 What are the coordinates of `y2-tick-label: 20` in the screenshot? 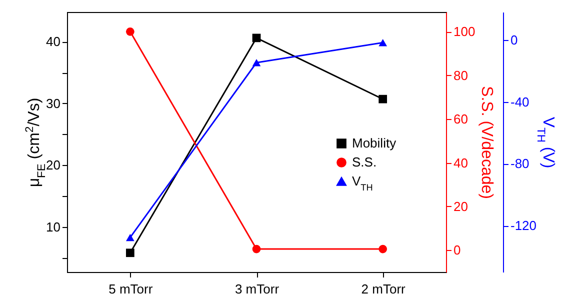 It's located at (461, 206).